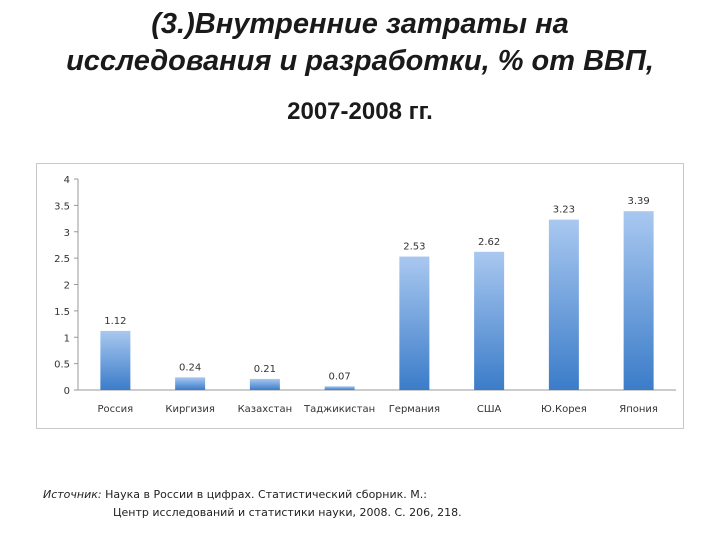 The width and height of the screenshot is (720, 540). I want to click on y-tick-label: 0.5, so click(62, 365).